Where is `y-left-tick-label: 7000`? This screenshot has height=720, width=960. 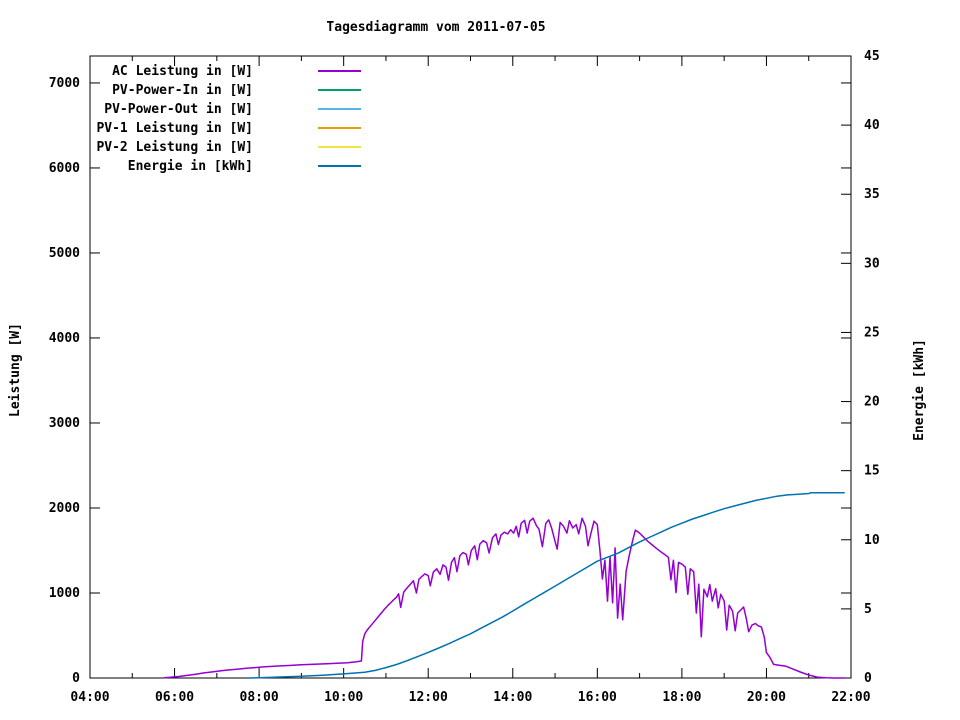
y-left-tick-label: 7000 is located at coordinates (64, 83).